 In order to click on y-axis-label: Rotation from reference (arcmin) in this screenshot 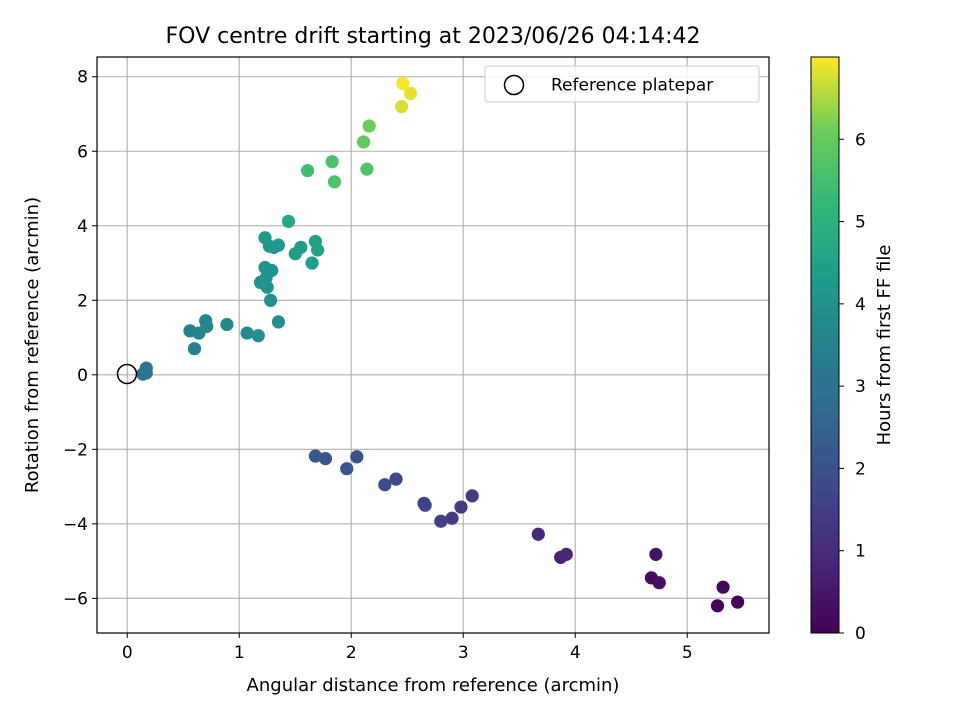, I will do `click(32, 345)`.